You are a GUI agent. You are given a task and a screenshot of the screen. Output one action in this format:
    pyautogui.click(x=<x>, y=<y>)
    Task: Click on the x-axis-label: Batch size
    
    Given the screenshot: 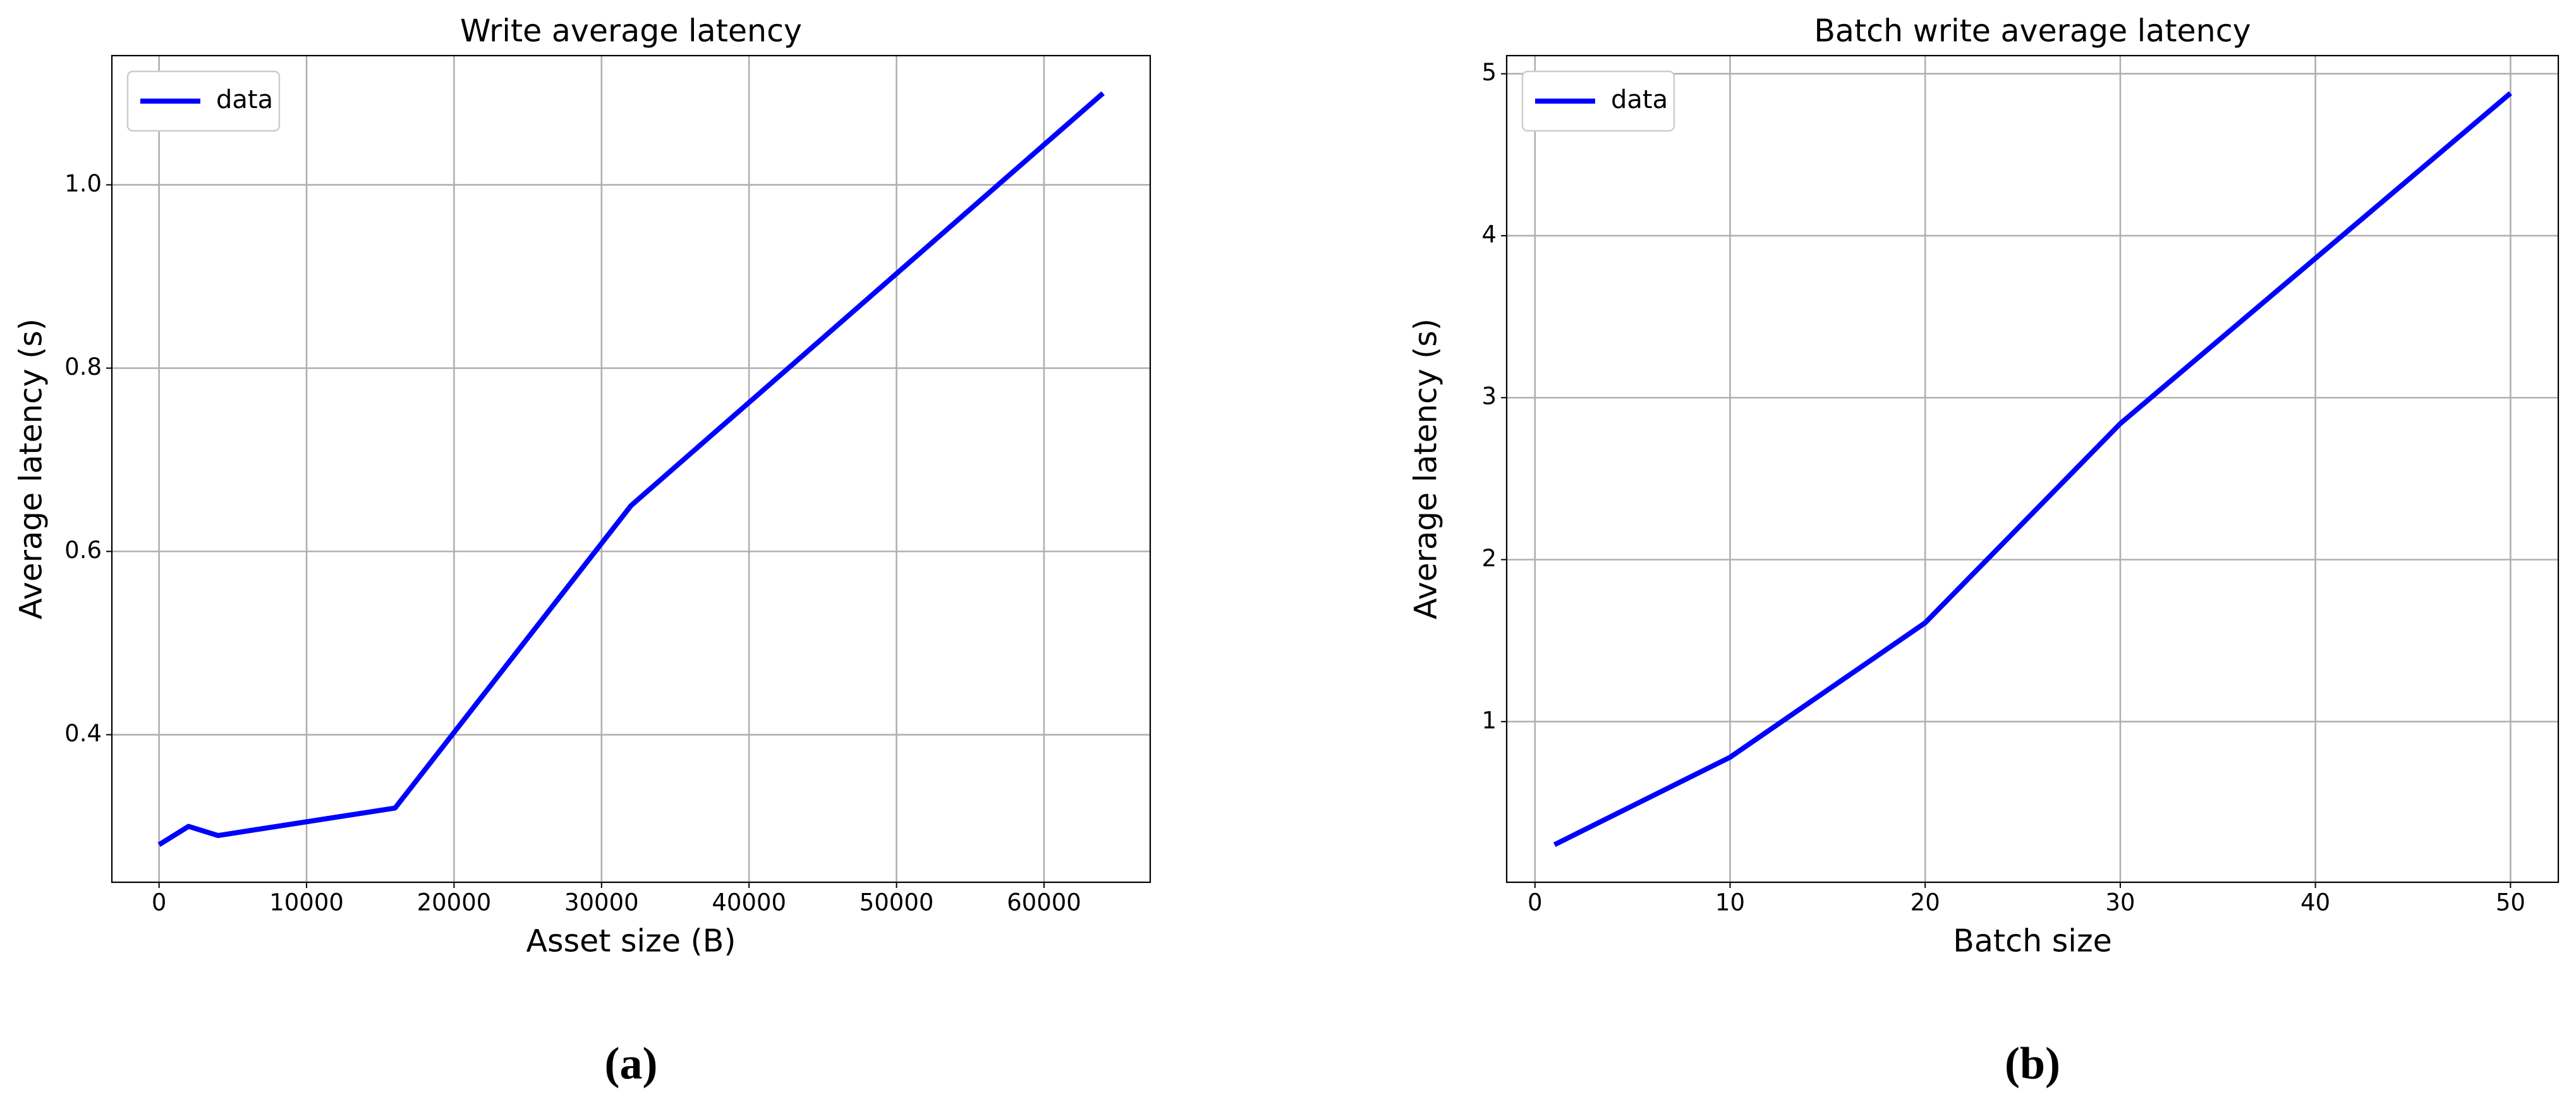 What is the action you would take?
    pyautogui.click(x=2032, y=941)
    